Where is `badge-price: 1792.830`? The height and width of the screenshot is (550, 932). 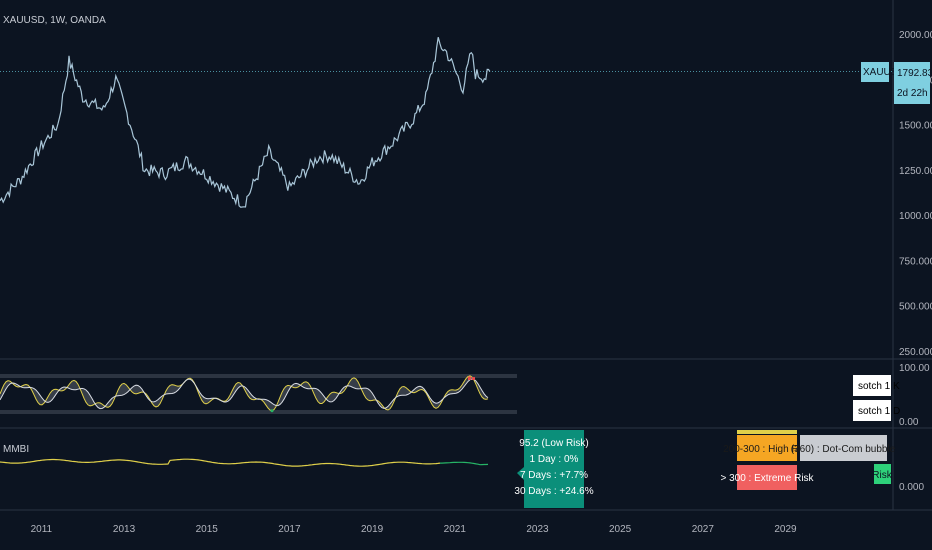 badge-price: 1792.830 is located at coordinates (914, 73).